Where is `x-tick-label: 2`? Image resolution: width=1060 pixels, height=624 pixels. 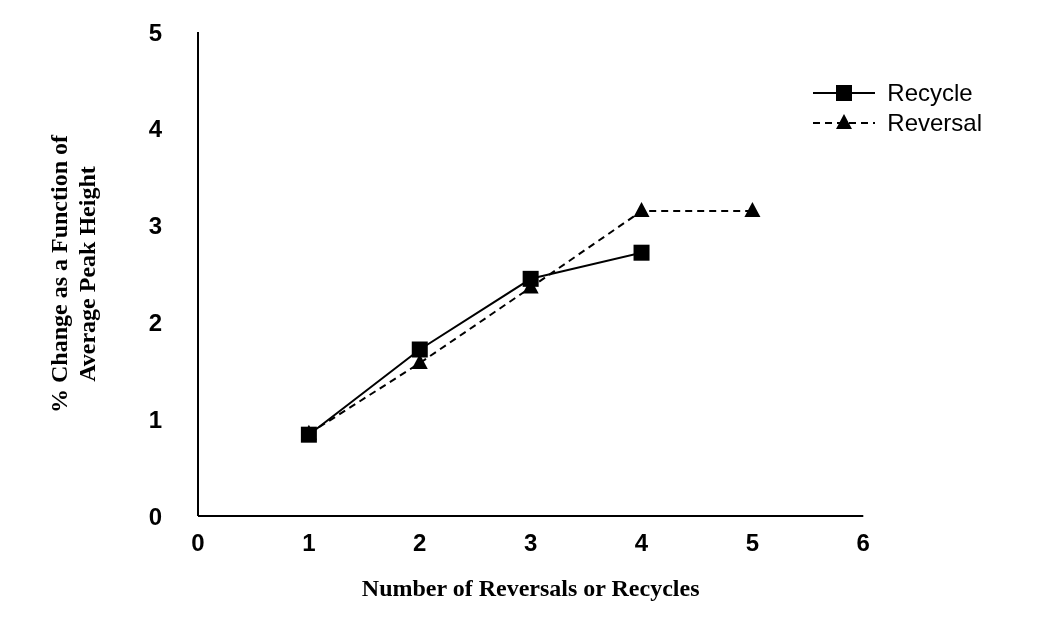
x-tick-label: 2 is located at coordinates (420, 543).